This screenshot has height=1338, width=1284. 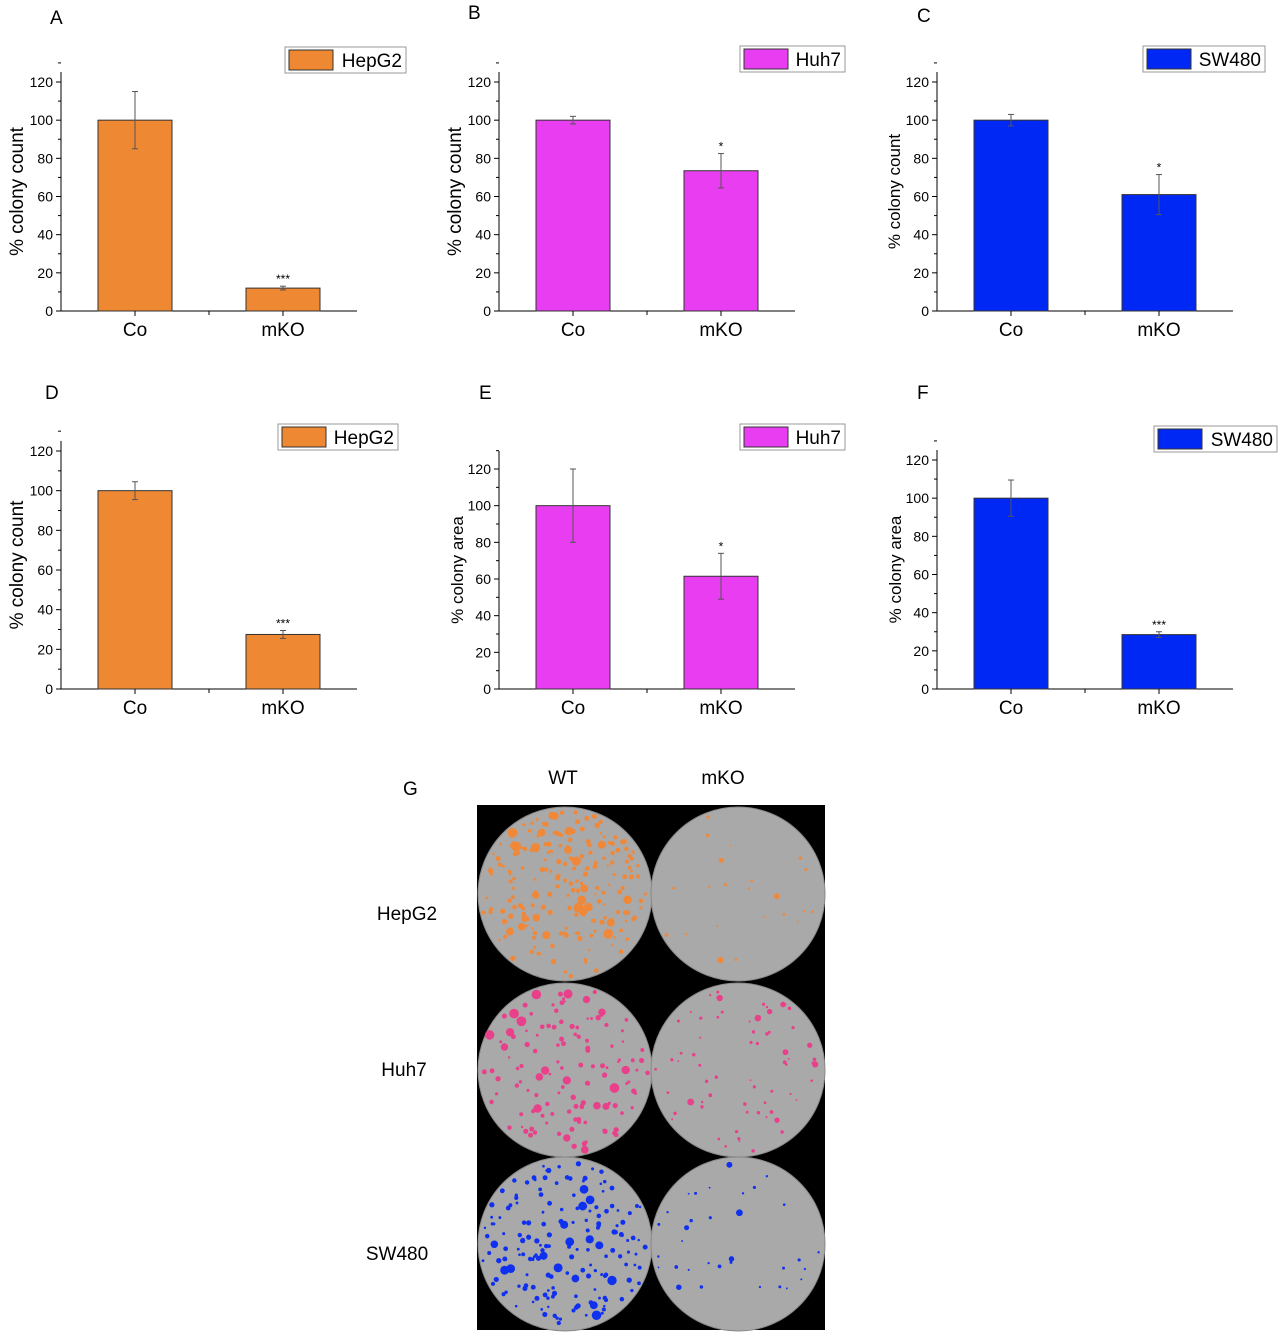 What do you see at coordinates (1242, 440) in the screenshot?
I see `legend-label: SW480` at bounding box center [1242, 440].